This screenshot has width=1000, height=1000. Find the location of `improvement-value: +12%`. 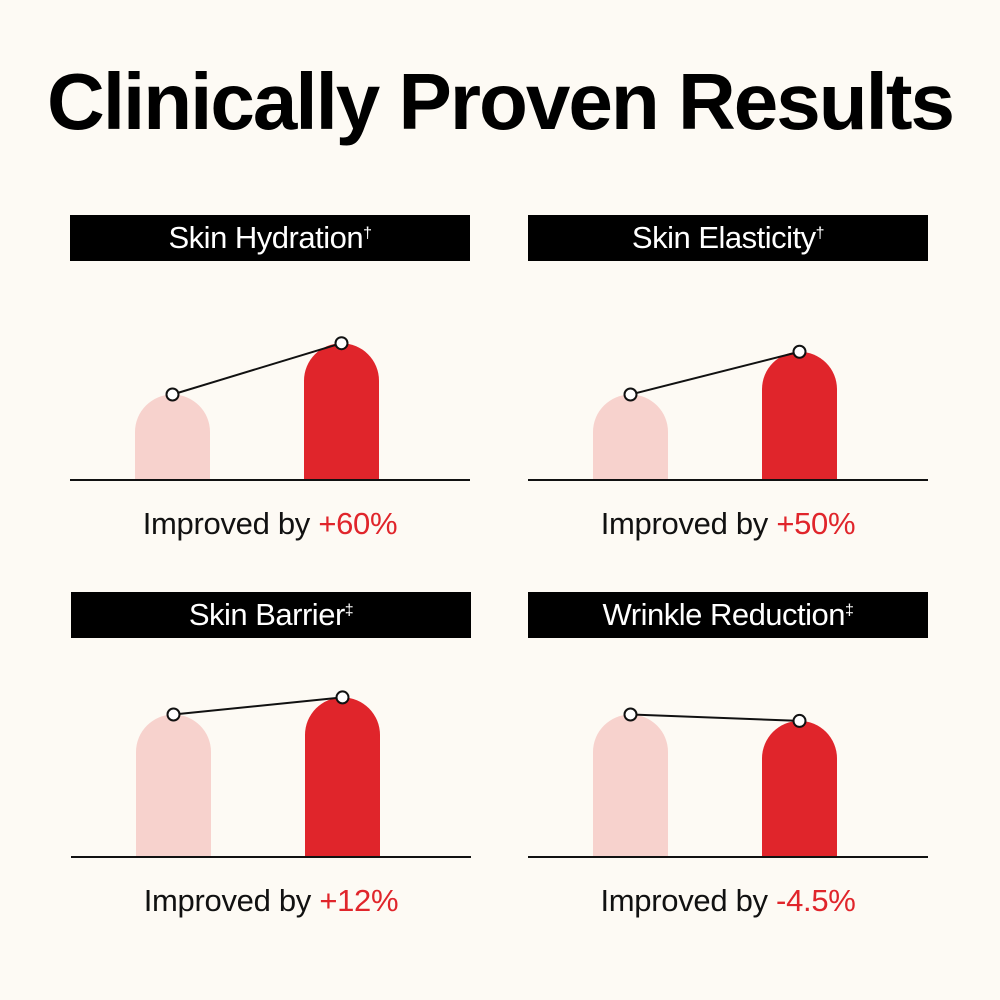

improvement-value: +12% is located at coordinates (359, 900).